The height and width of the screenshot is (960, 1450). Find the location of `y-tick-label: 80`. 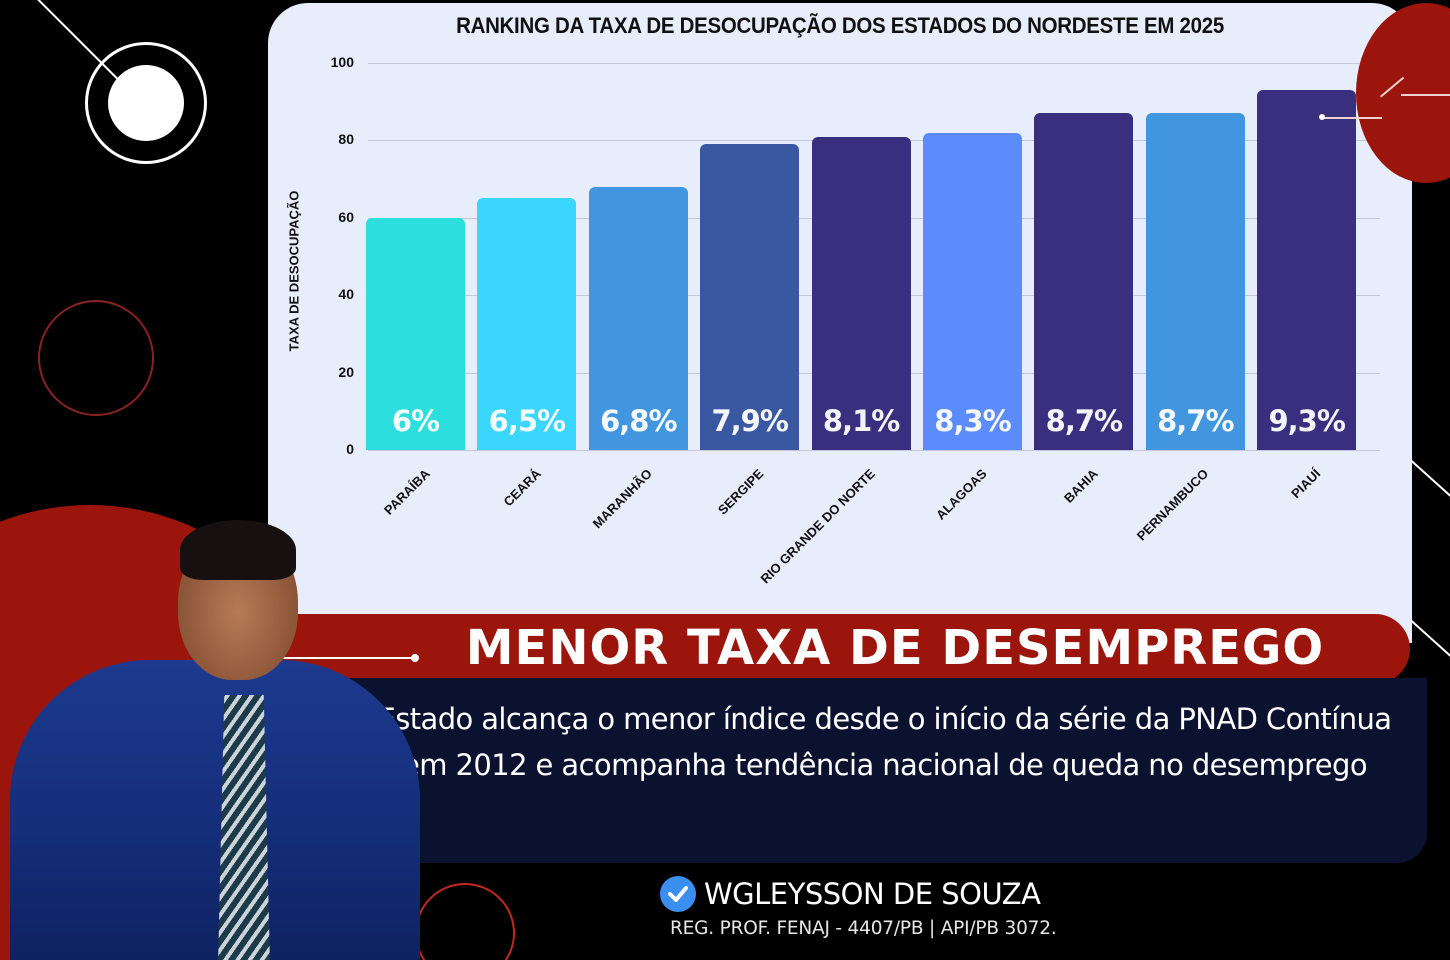

y-tick-label: 80 is located at coordinates (346, 139).